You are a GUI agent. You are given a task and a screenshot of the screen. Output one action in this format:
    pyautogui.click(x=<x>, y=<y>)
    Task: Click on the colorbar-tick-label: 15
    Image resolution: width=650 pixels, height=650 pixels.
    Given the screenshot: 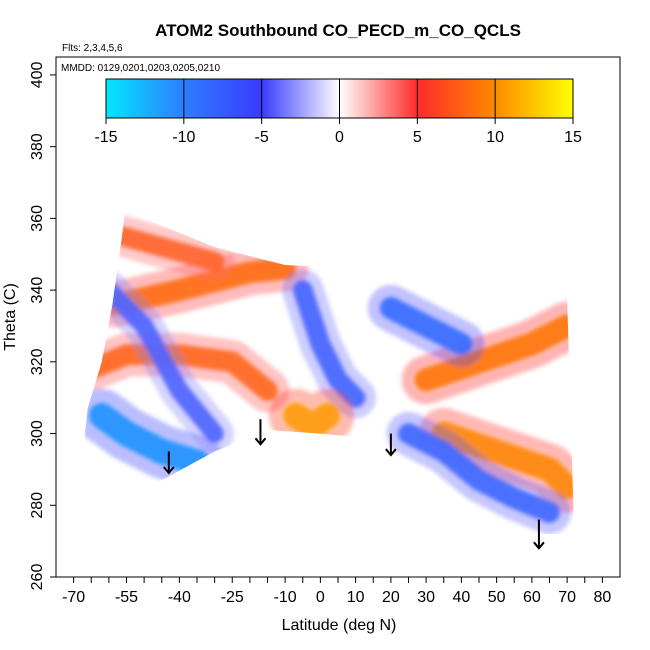 What is the action you would take?
    pyautogui.click(x=573, y=137)
    